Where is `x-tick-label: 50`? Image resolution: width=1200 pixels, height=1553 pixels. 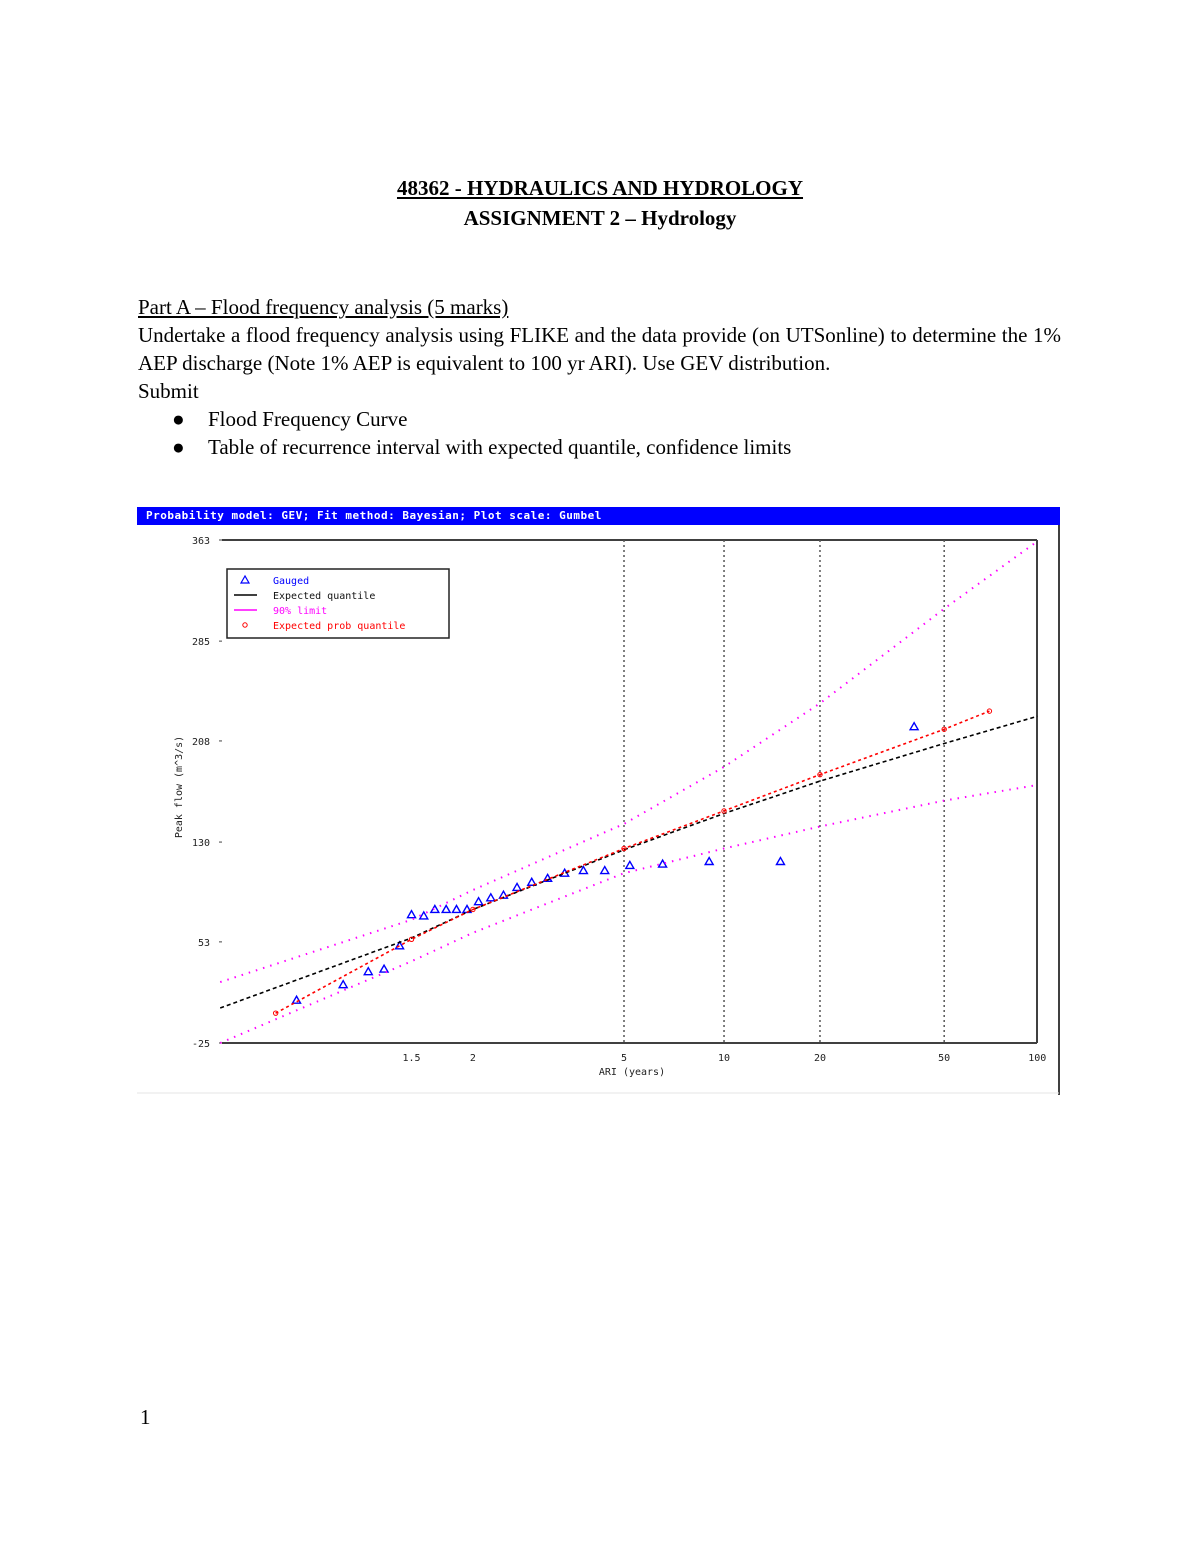
x-tick-label: 50 is located at coordinates (944, 1058).